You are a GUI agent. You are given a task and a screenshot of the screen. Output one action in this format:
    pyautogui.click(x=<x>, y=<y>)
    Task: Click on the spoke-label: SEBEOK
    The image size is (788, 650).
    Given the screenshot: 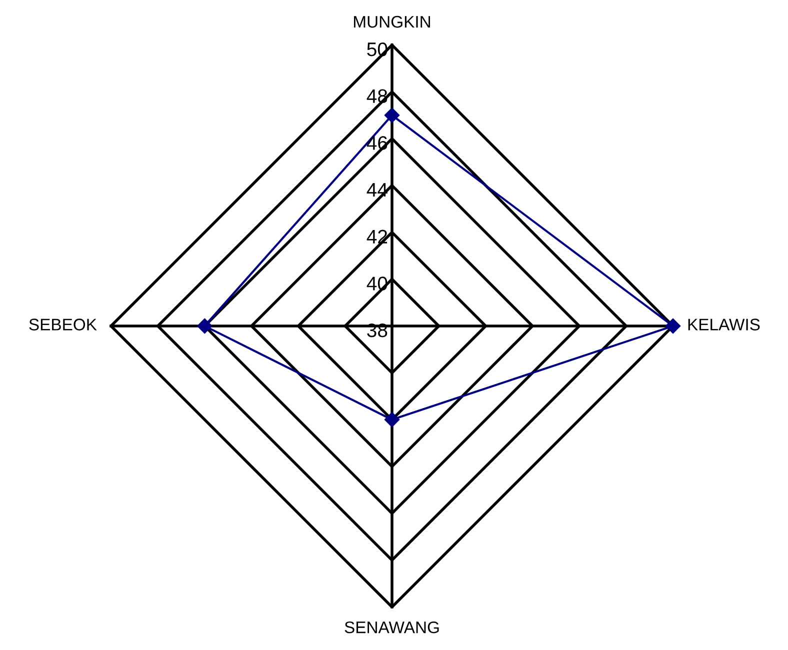 What is the action you would take?
    pyautogui.click(x=63, y=324)
    